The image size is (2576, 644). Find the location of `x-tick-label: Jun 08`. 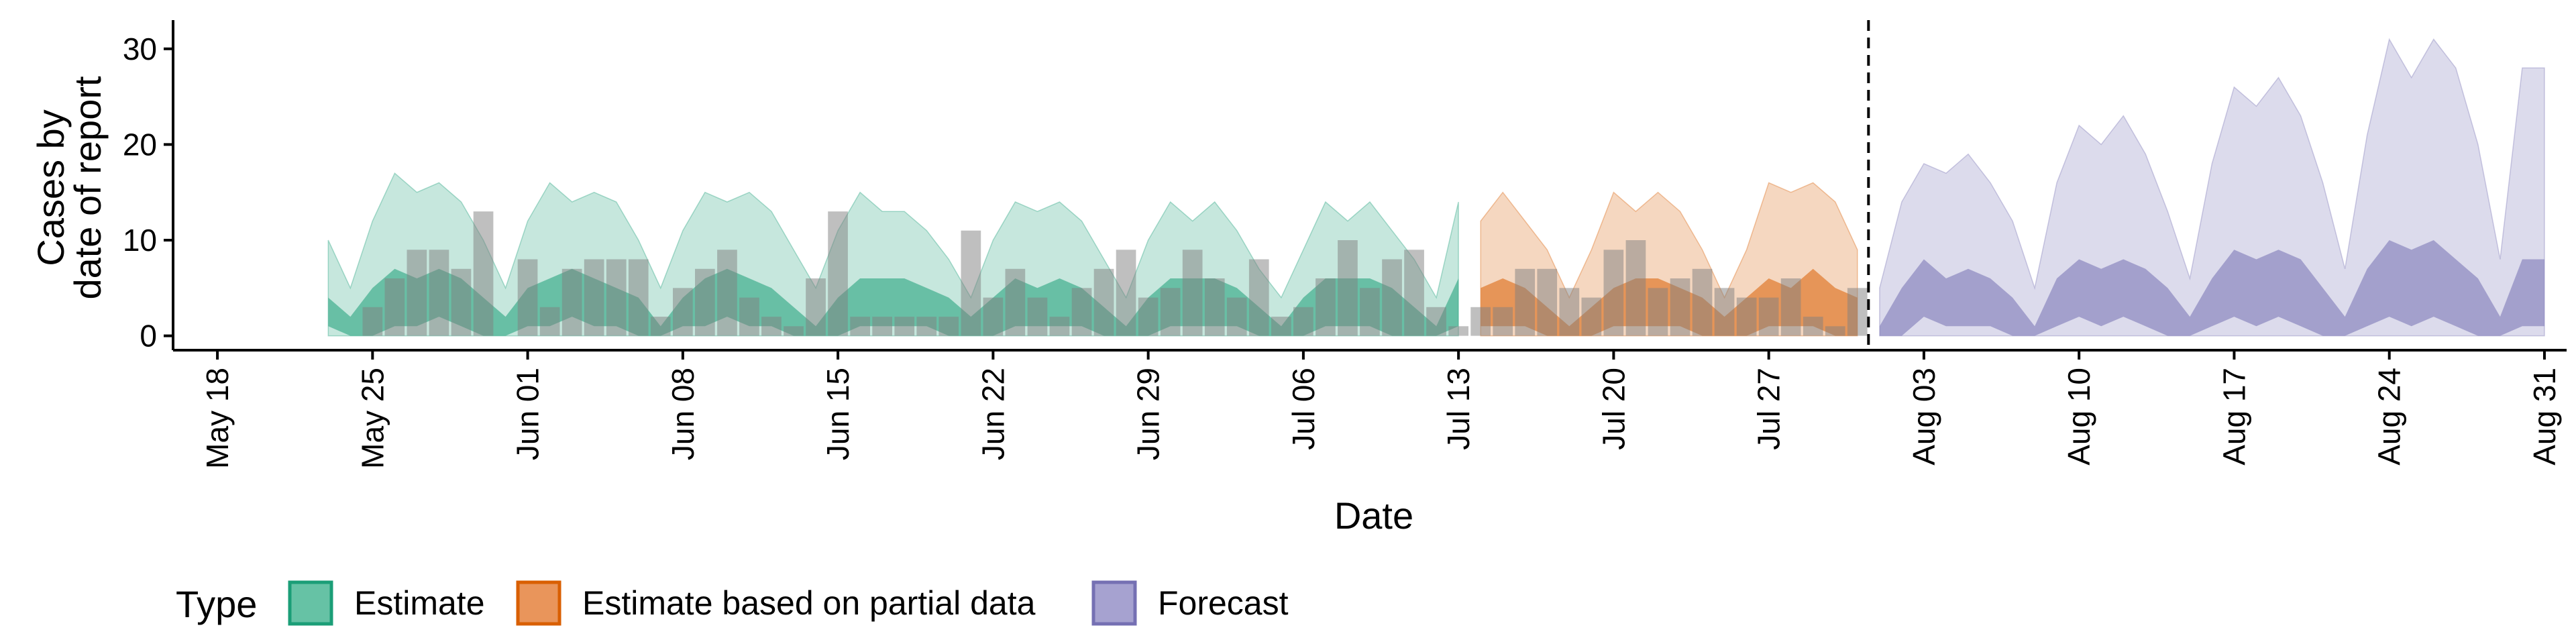

x-tick-label: Jun 08 is located at coordinates (682, 414).